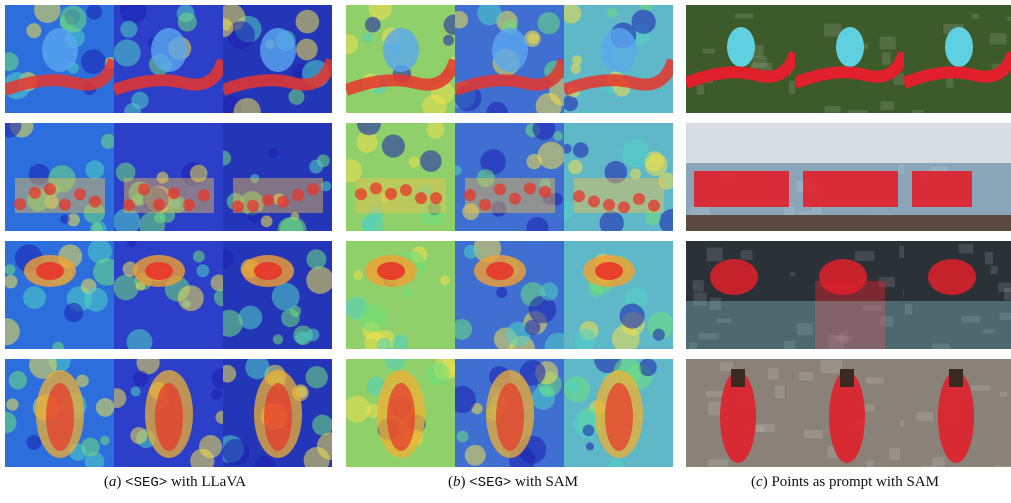  What do you see at coordinates (509, 177) in the screenshot?
I see `panel-b-row2-image2` at bounding box center [509, 177].